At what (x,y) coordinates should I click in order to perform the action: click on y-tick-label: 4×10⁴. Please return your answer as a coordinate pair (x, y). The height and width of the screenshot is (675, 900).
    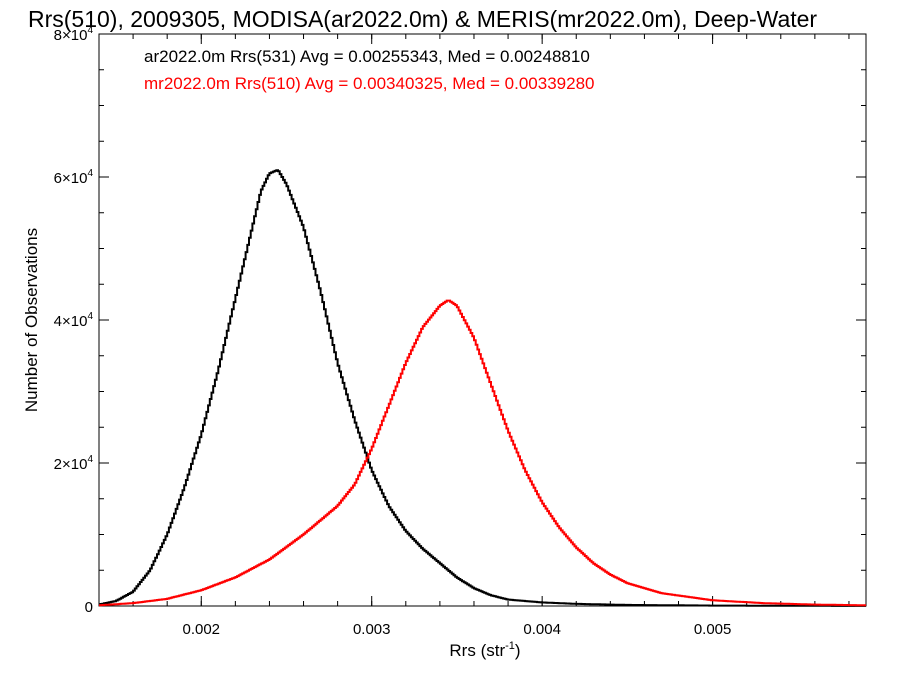
    Looking at the image, I should click on (74, 320).